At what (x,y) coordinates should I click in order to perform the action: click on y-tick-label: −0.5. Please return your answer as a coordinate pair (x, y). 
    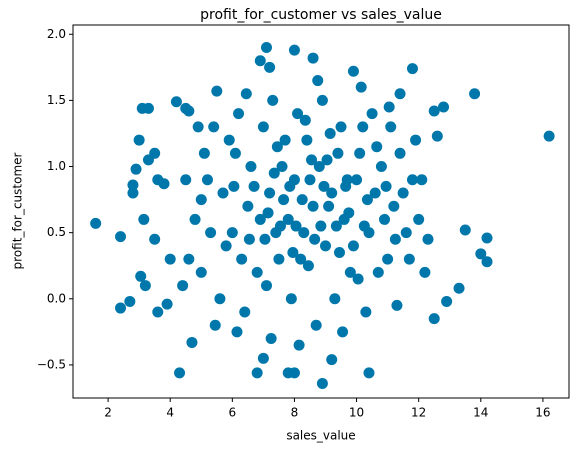
    Looking at the image, I should click on (51, 364).